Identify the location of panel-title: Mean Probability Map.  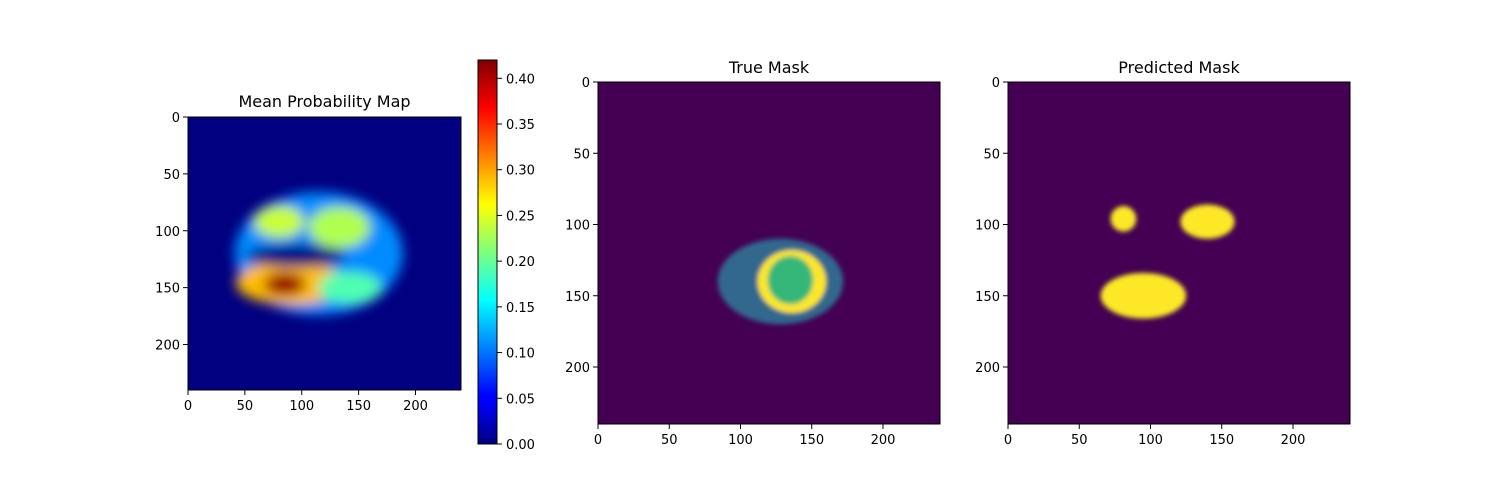
(324, 101).